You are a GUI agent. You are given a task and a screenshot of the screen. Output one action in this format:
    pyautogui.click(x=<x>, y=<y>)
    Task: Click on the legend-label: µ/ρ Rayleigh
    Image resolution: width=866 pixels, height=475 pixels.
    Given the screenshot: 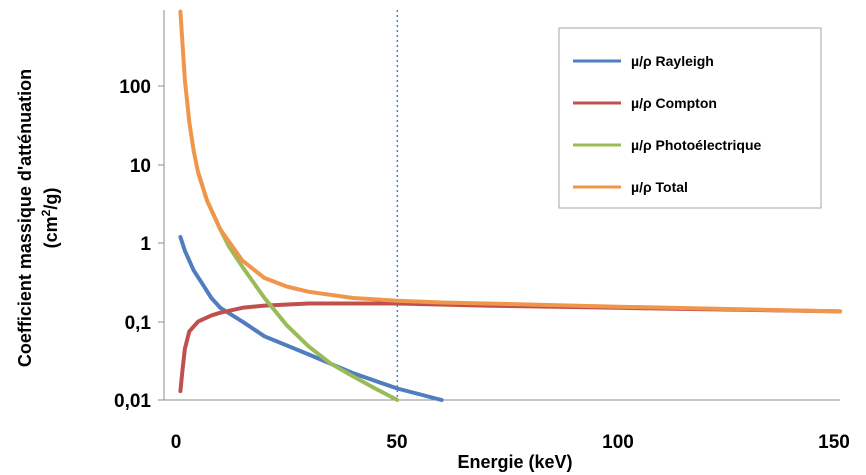 What is the action you would take?
    pyautogui.click(x=672, y=61)
    